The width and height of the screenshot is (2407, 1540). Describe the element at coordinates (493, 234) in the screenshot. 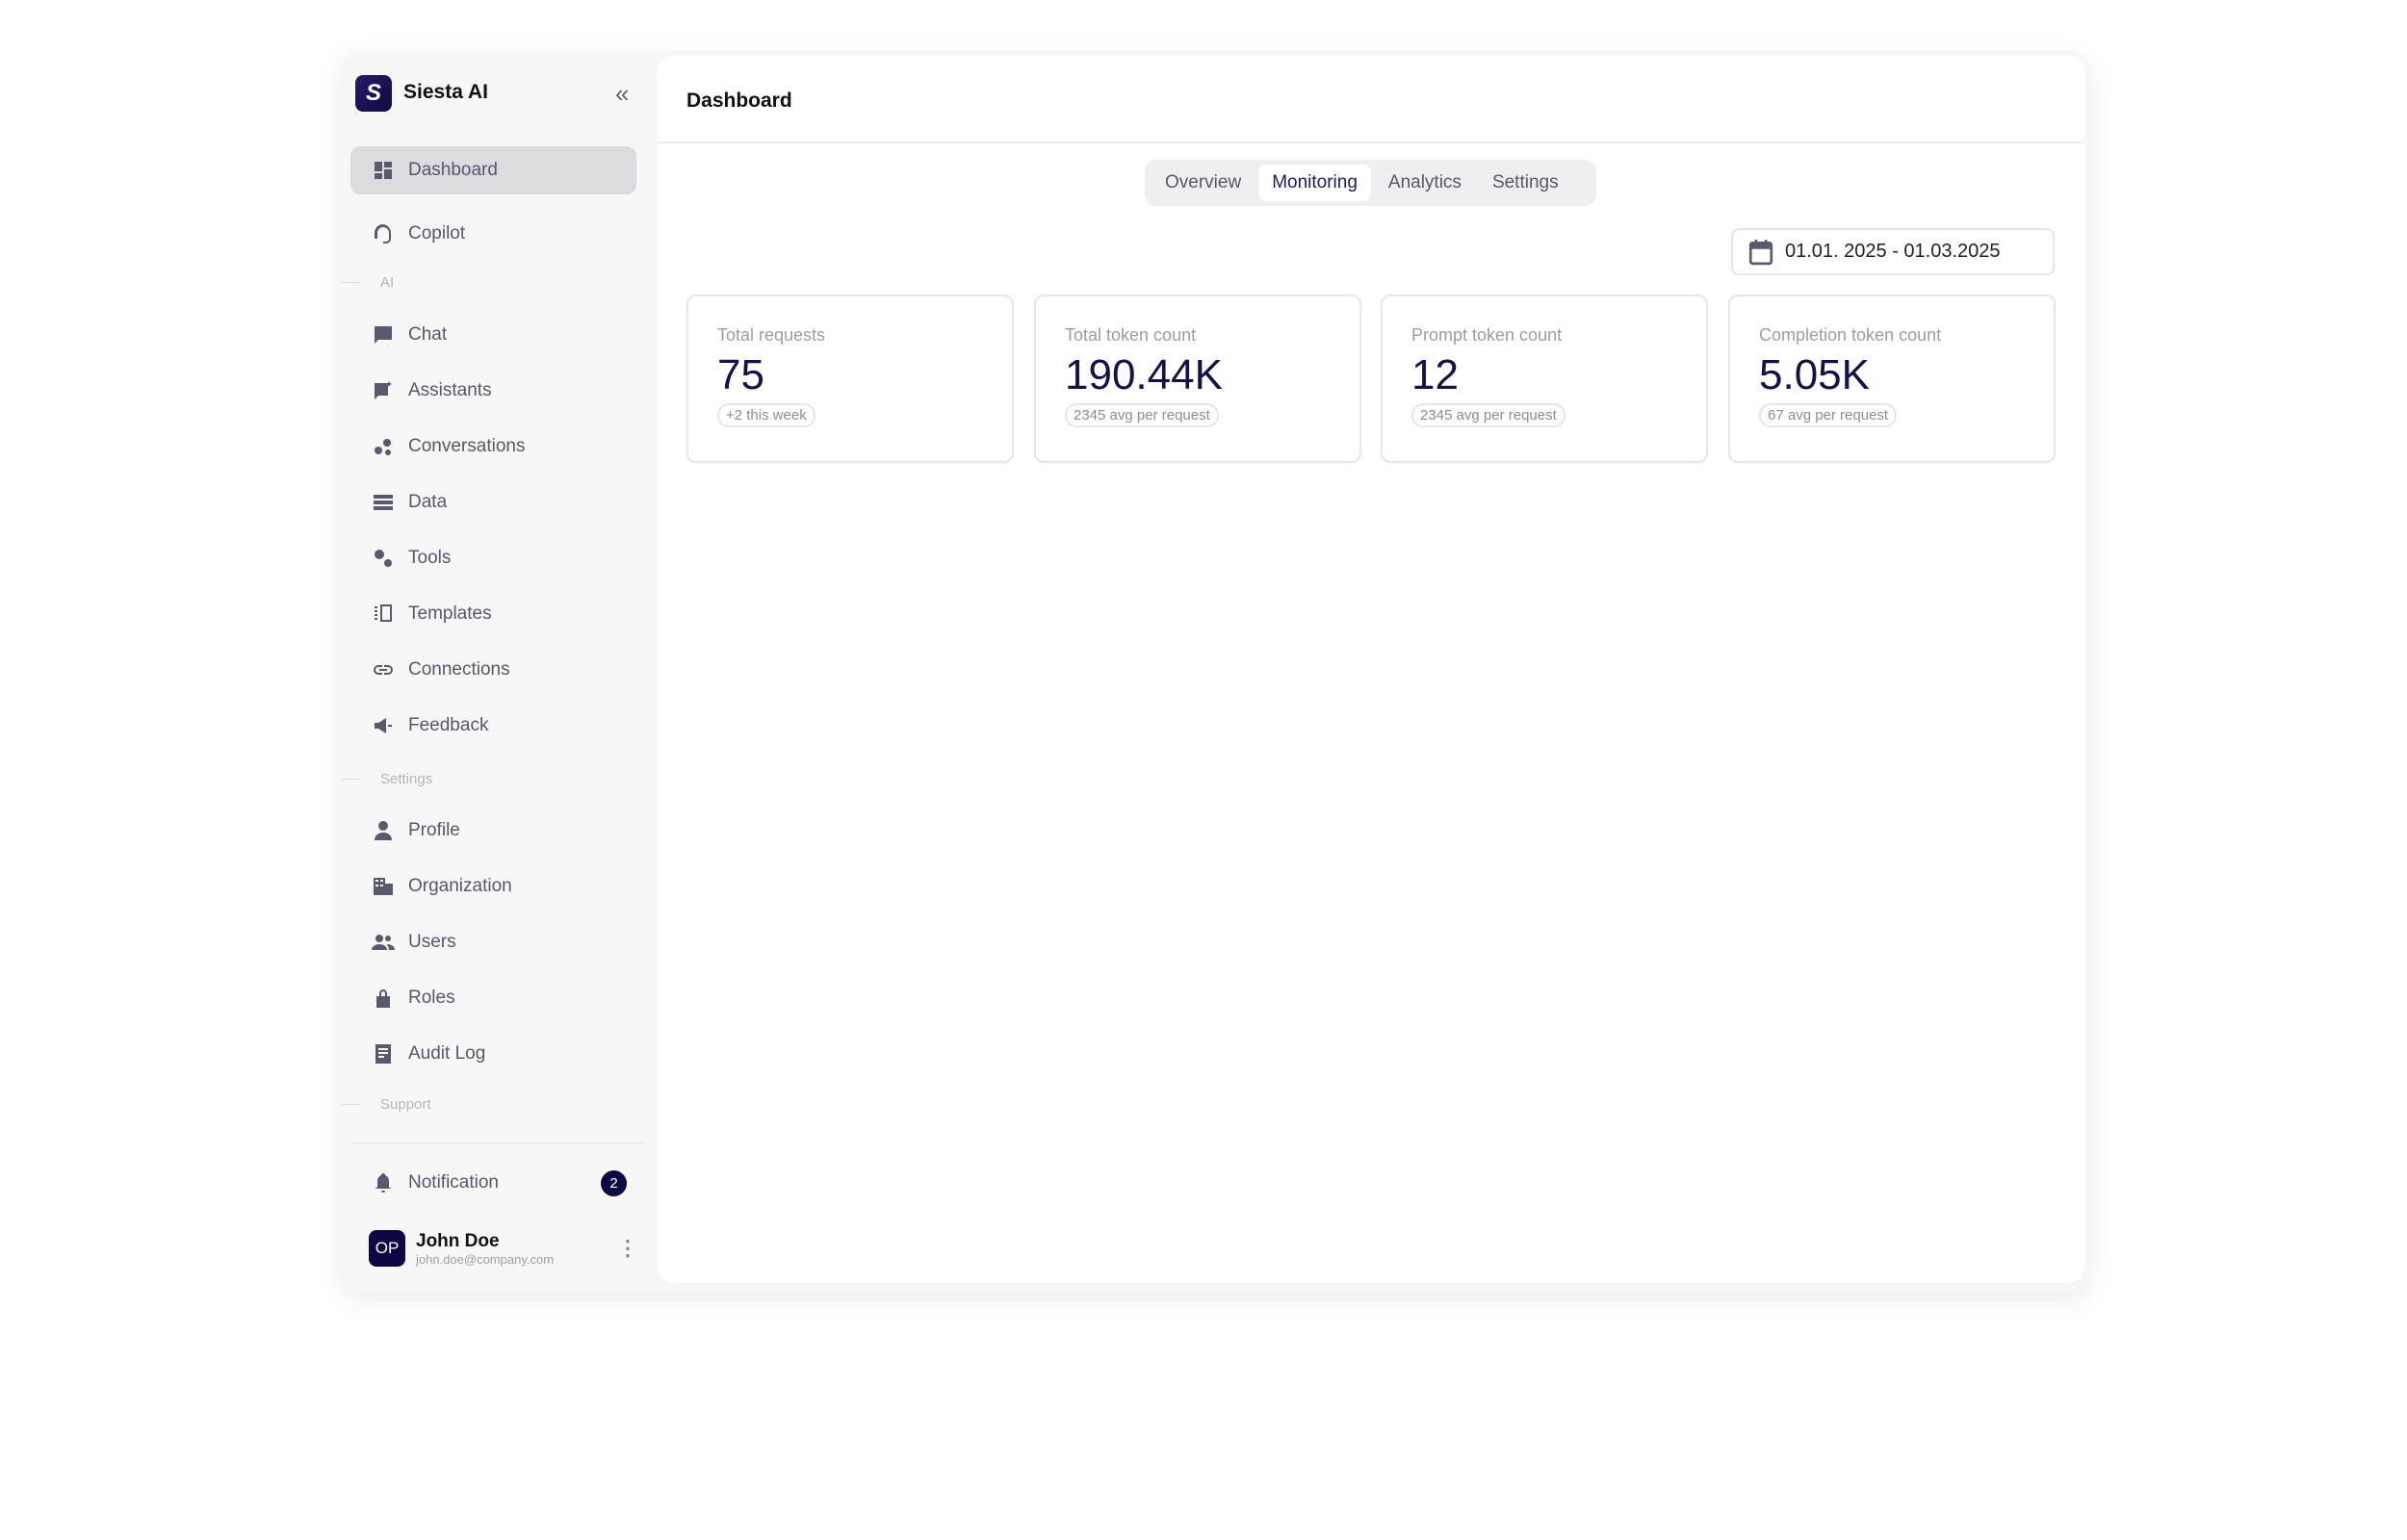

I see `sidebar-item-copilot: Copilot` at that location.